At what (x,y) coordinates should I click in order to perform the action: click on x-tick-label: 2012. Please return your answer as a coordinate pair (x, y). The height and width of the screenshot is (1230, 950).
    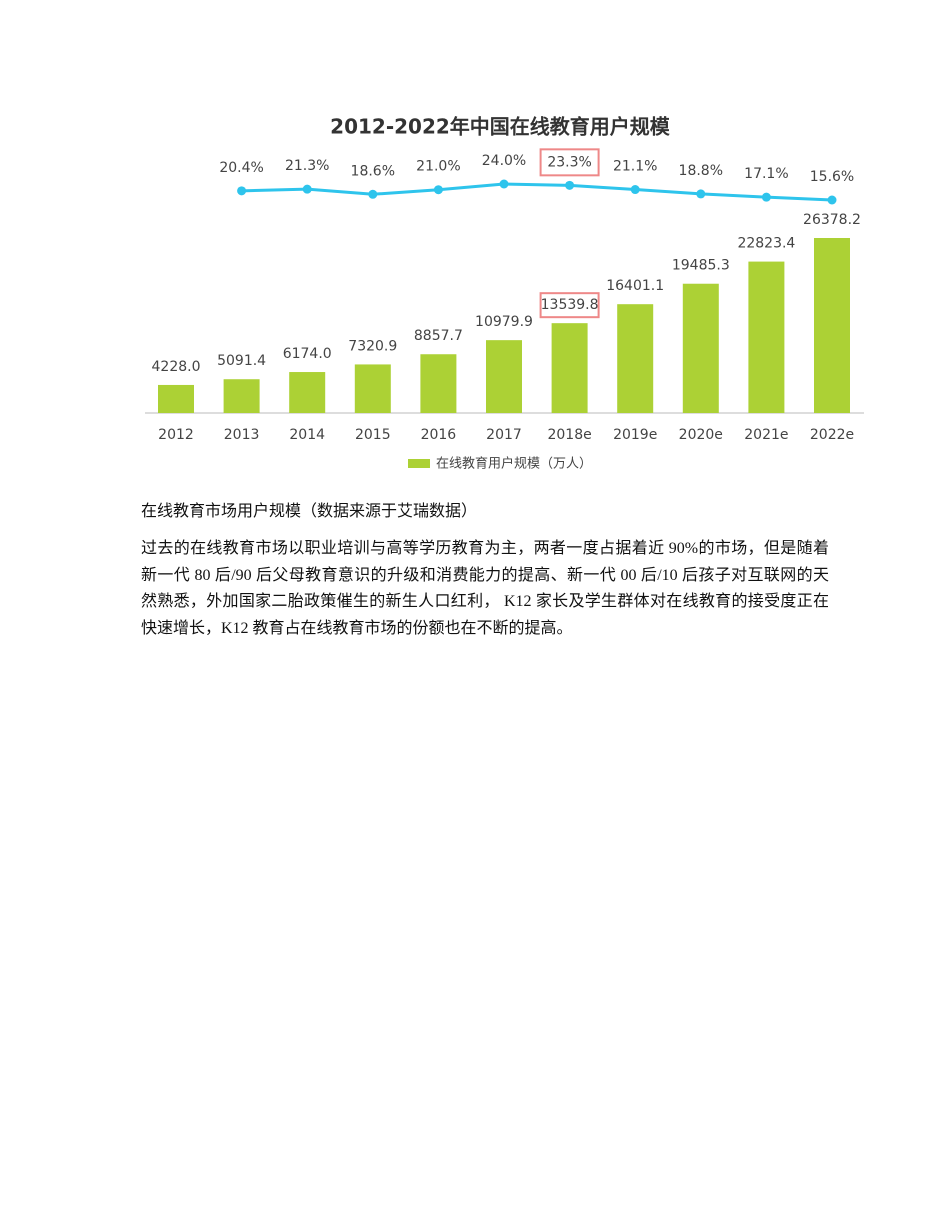
    Looking at the image, I should click on (176, 435).